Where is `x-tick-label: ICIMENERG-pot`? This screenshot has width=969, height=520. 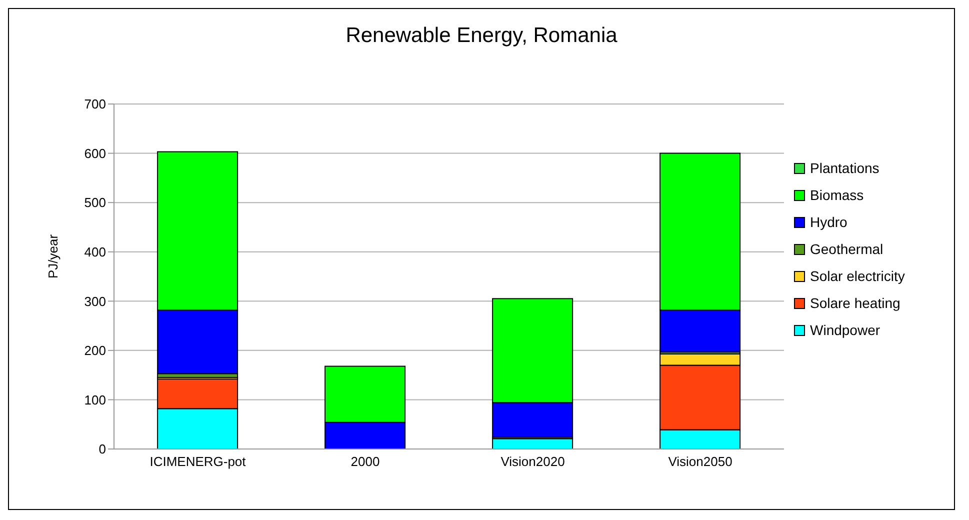 x-tick-label: ICIMENERG-pot is located at coordinates (198, 462).